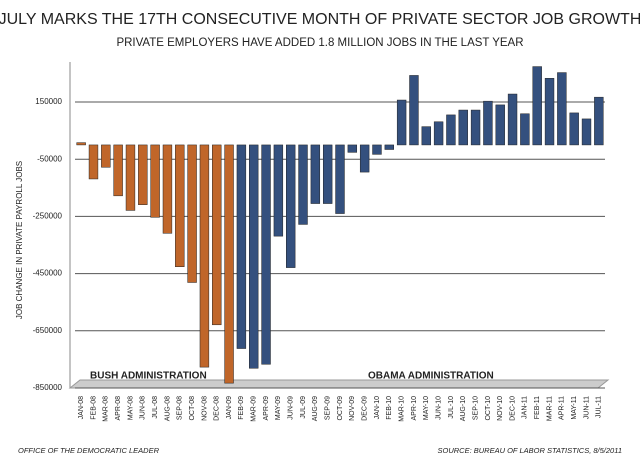 This screenshot has width=640, height=459. Describe the element at coordinates (254, 409) in the screenshot. I see `x-tick-label: MAR-09` at that location.